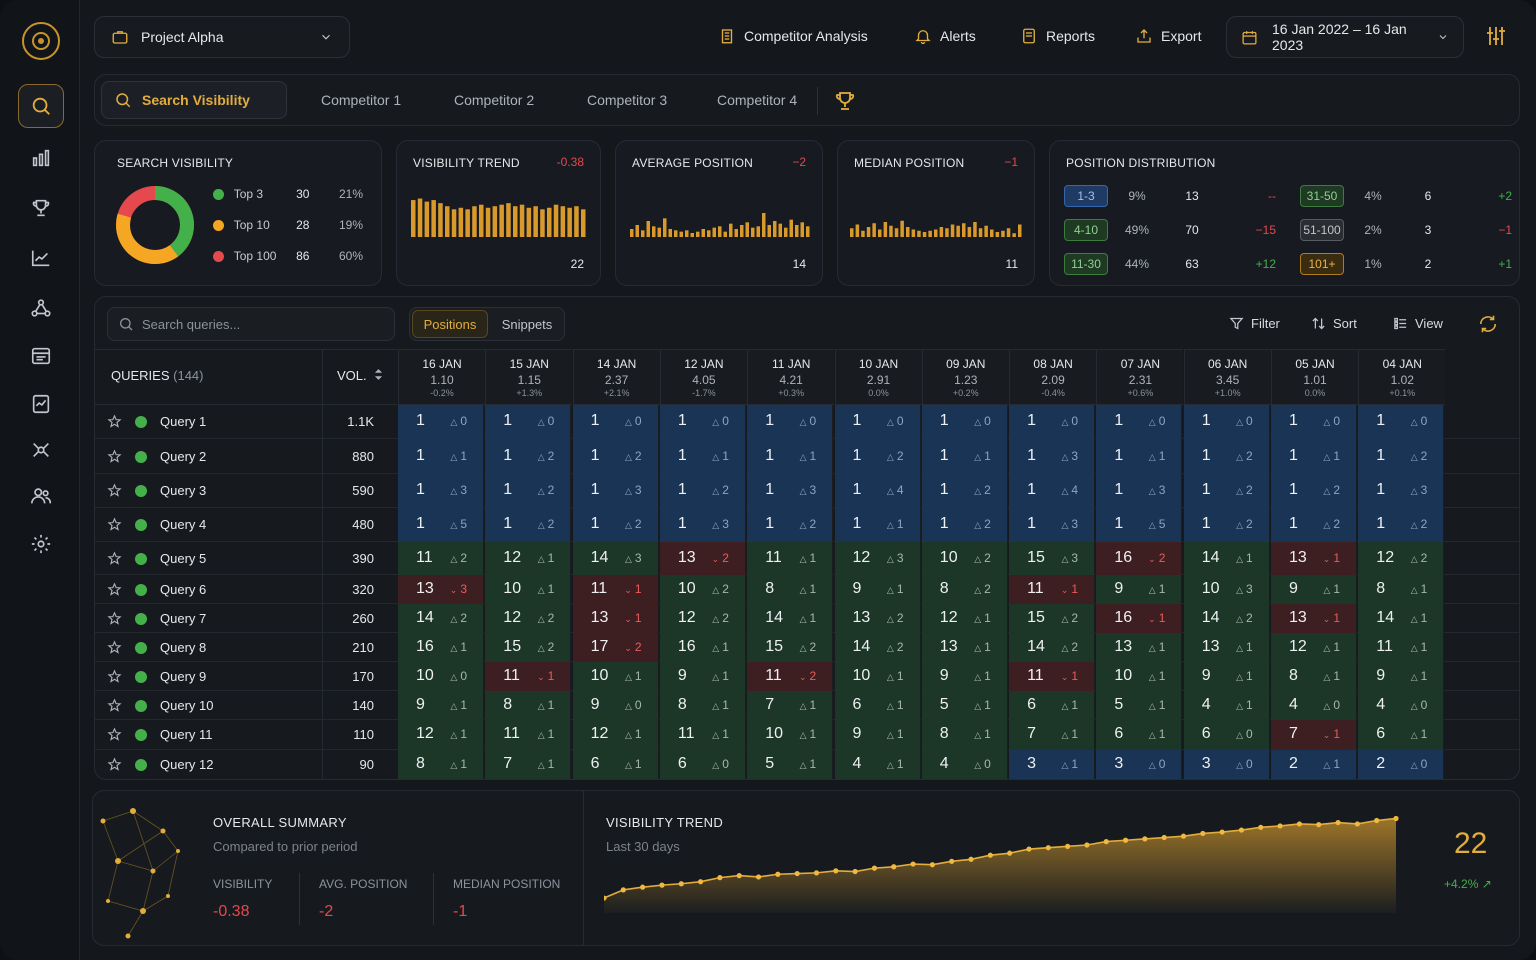 This screenshot has width=1536, height=960. Describe the element at coordinates (1052, 735) in the screenshot. I see `rank-cell: 7 △ 1` at that location.